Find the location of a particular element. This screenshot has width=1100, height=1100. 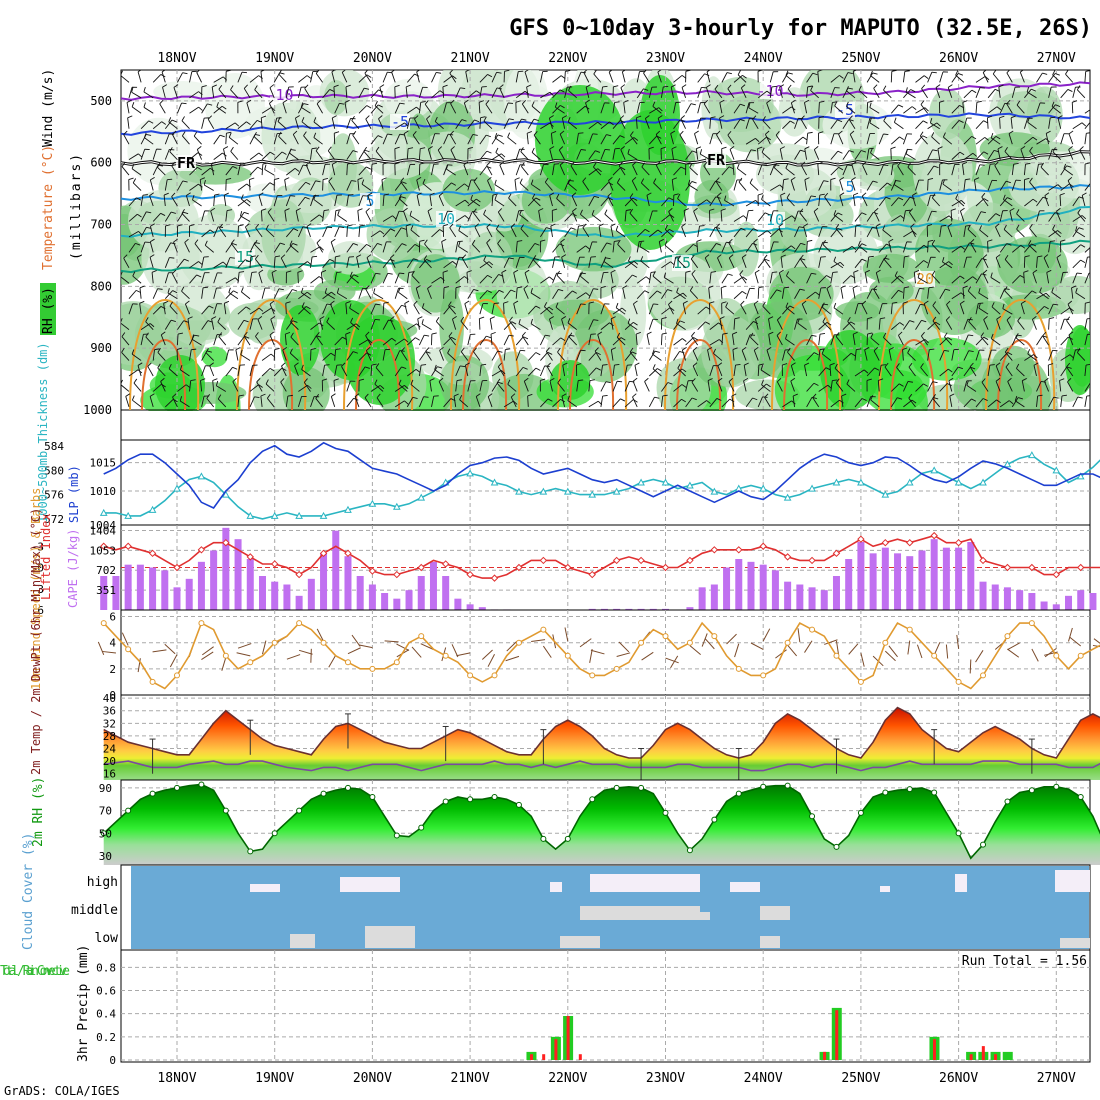

isotherm-label: -5 is located at coordinates (400, 122).